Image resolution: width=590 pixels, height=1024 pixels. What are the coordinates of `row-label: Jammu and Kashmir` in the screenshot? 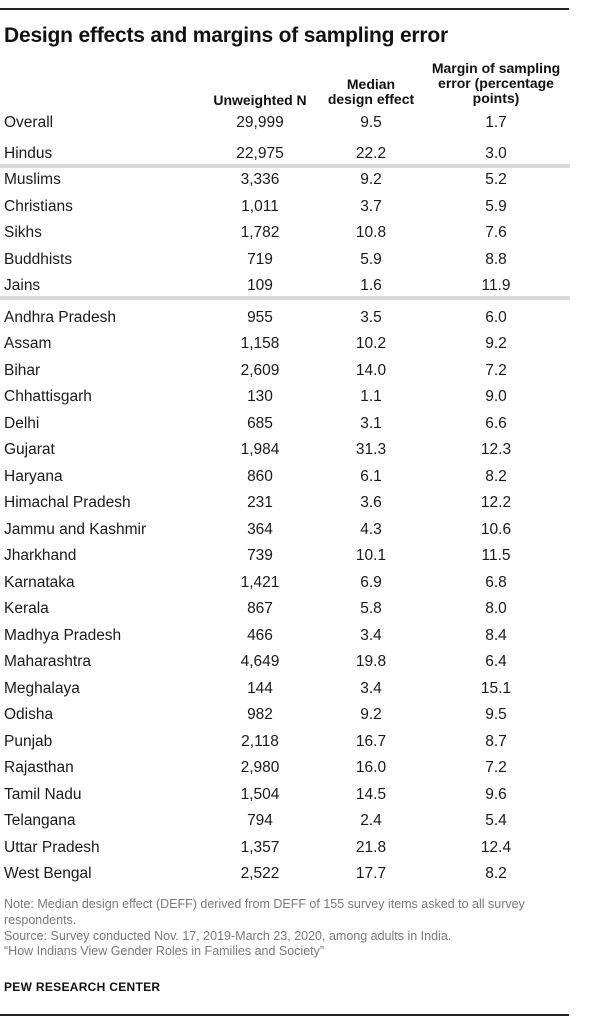 It's located at (75, 529).